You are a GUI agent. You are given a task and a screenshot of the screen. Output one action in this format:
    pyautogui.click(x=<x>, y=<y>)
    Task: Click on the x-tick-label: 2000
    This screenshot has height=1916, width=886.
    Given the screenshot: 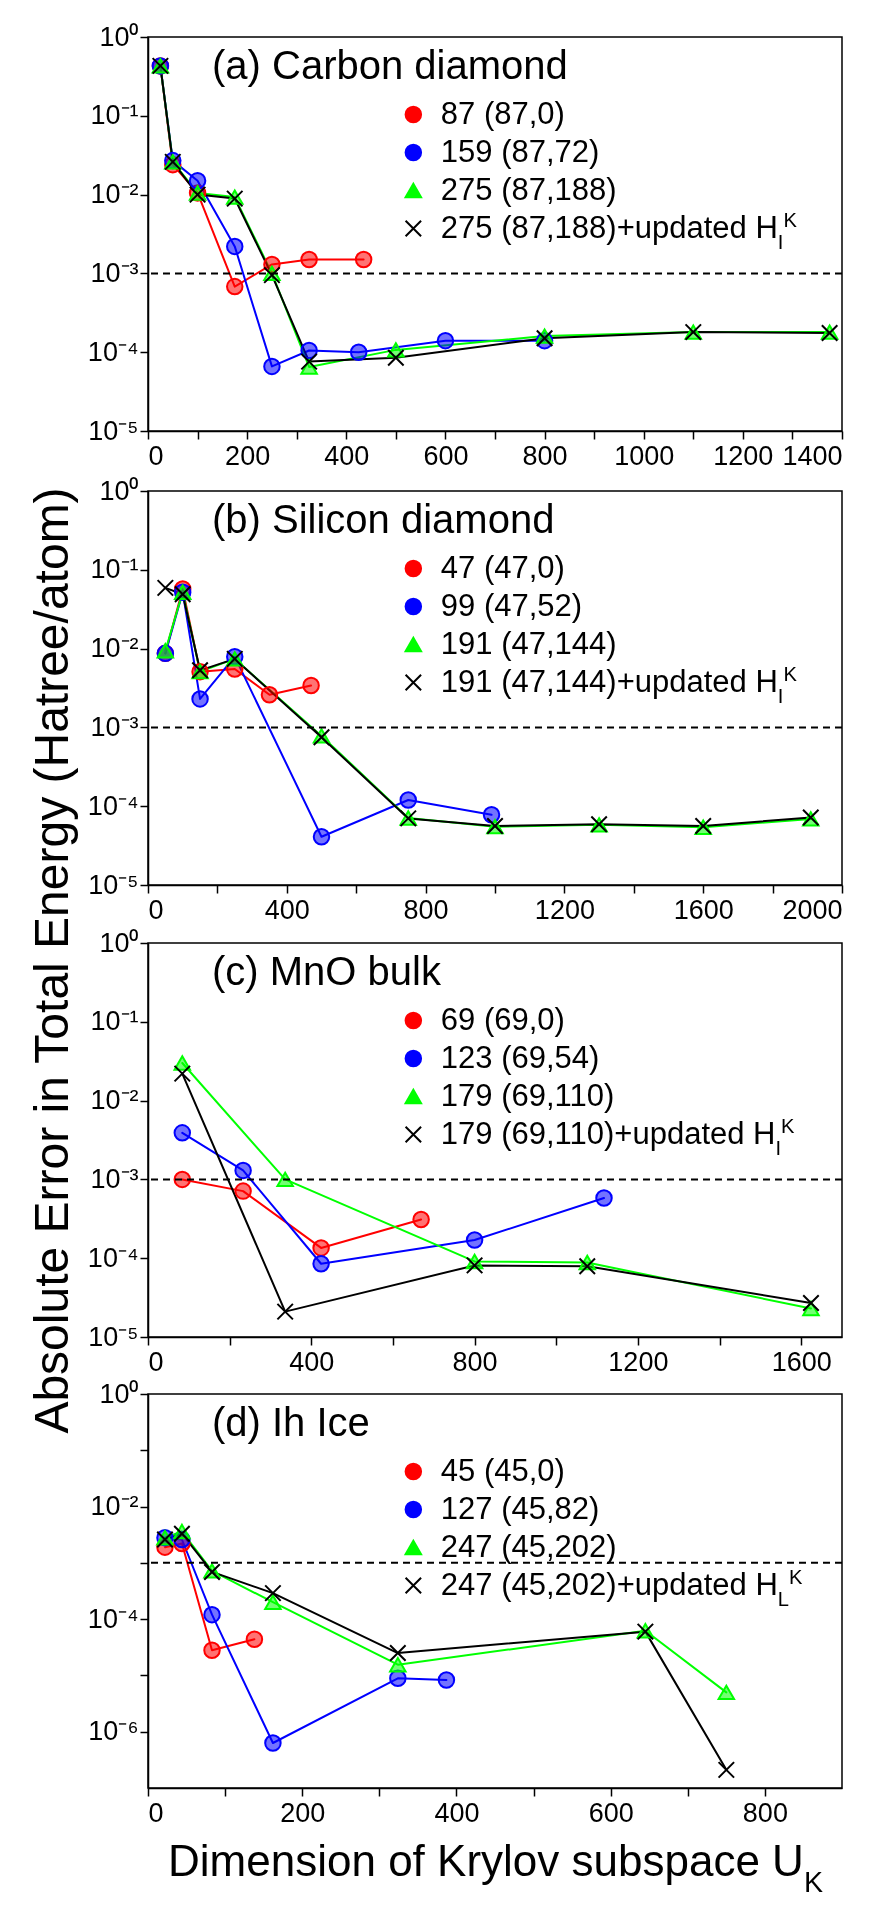 What is the action you would take?
    pyautogui.click(x=812, y=909)
    